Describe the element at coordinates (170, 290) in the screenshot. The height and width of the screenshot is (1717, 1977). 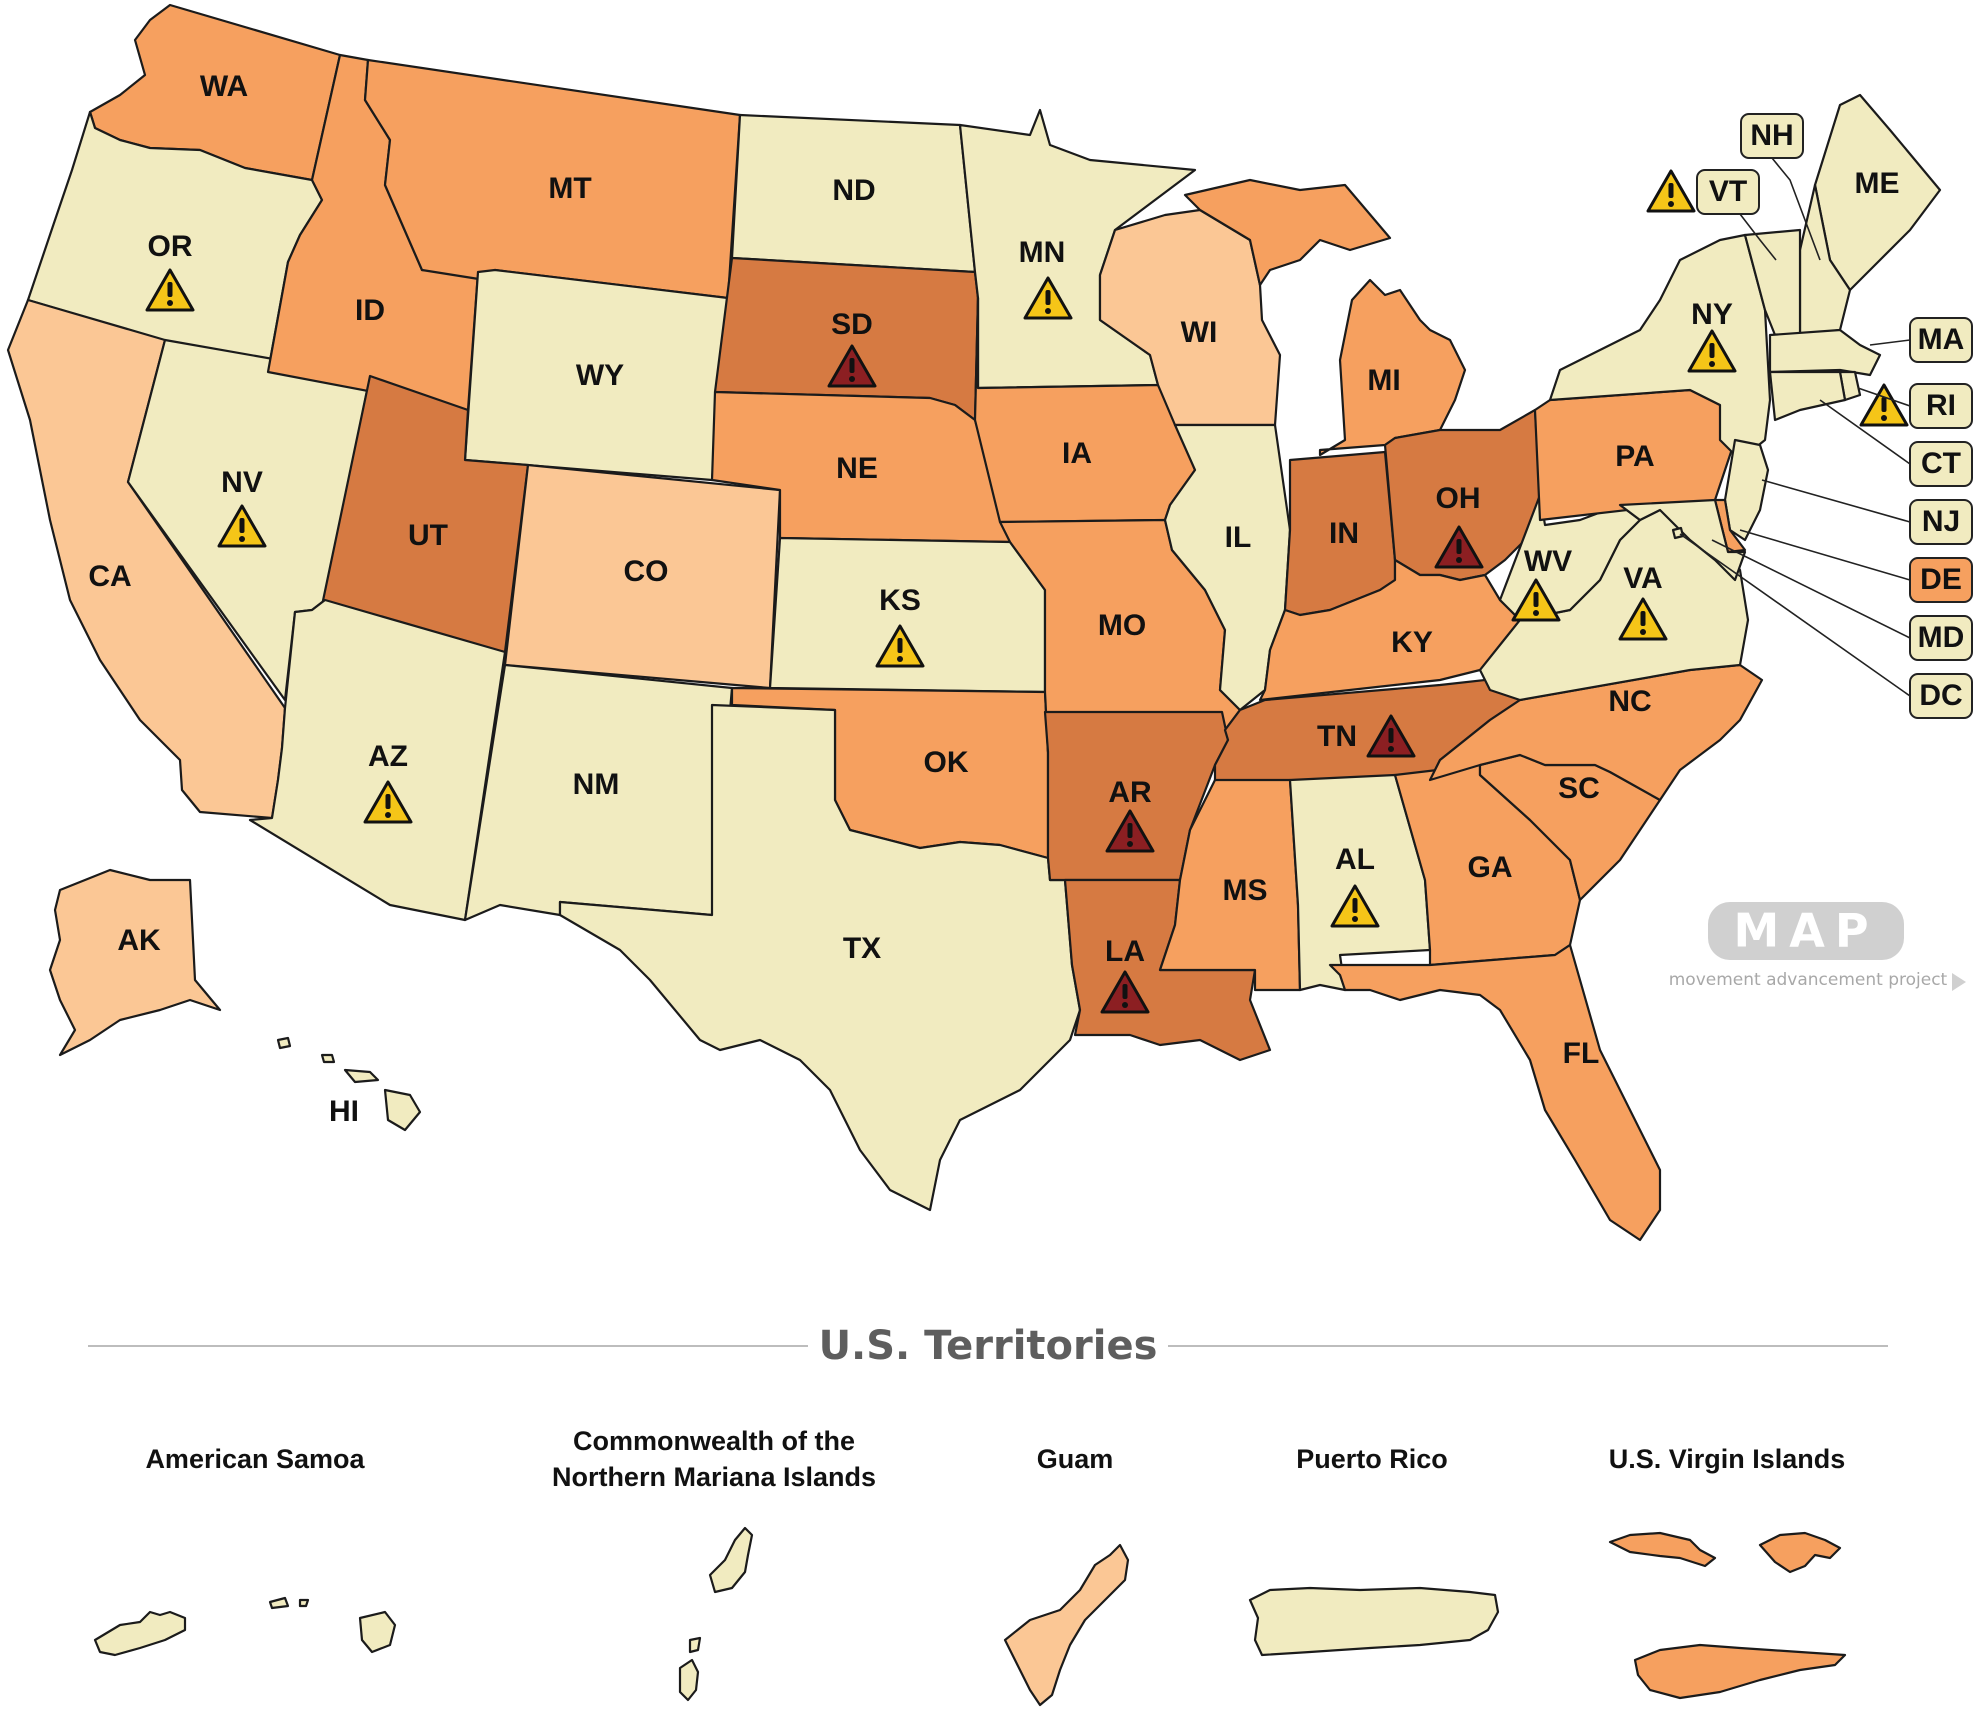
I see `warning-icon-OR` at that location.